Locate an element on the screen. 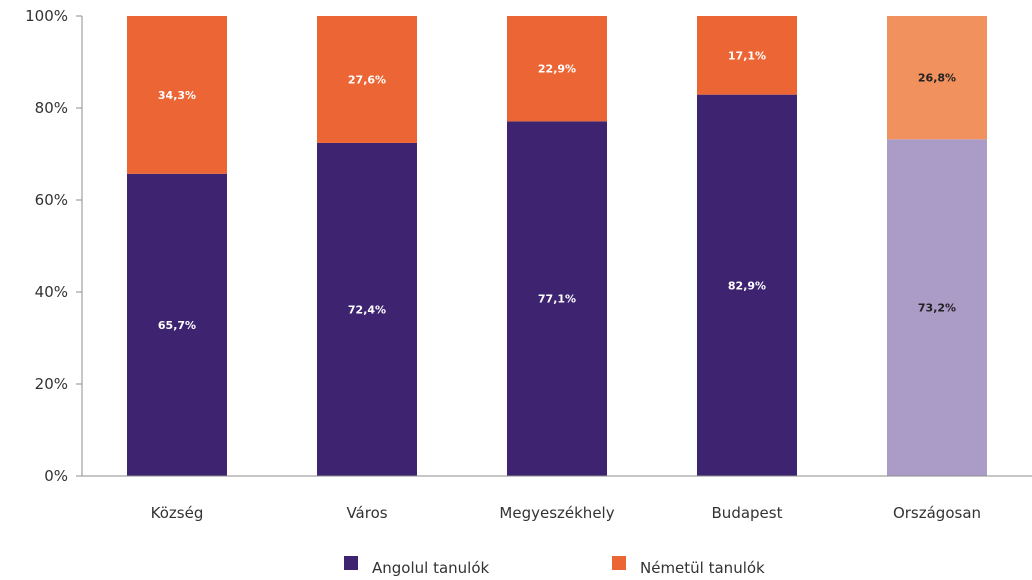  data-label: 34,3% is located at coordinates (177, 95).